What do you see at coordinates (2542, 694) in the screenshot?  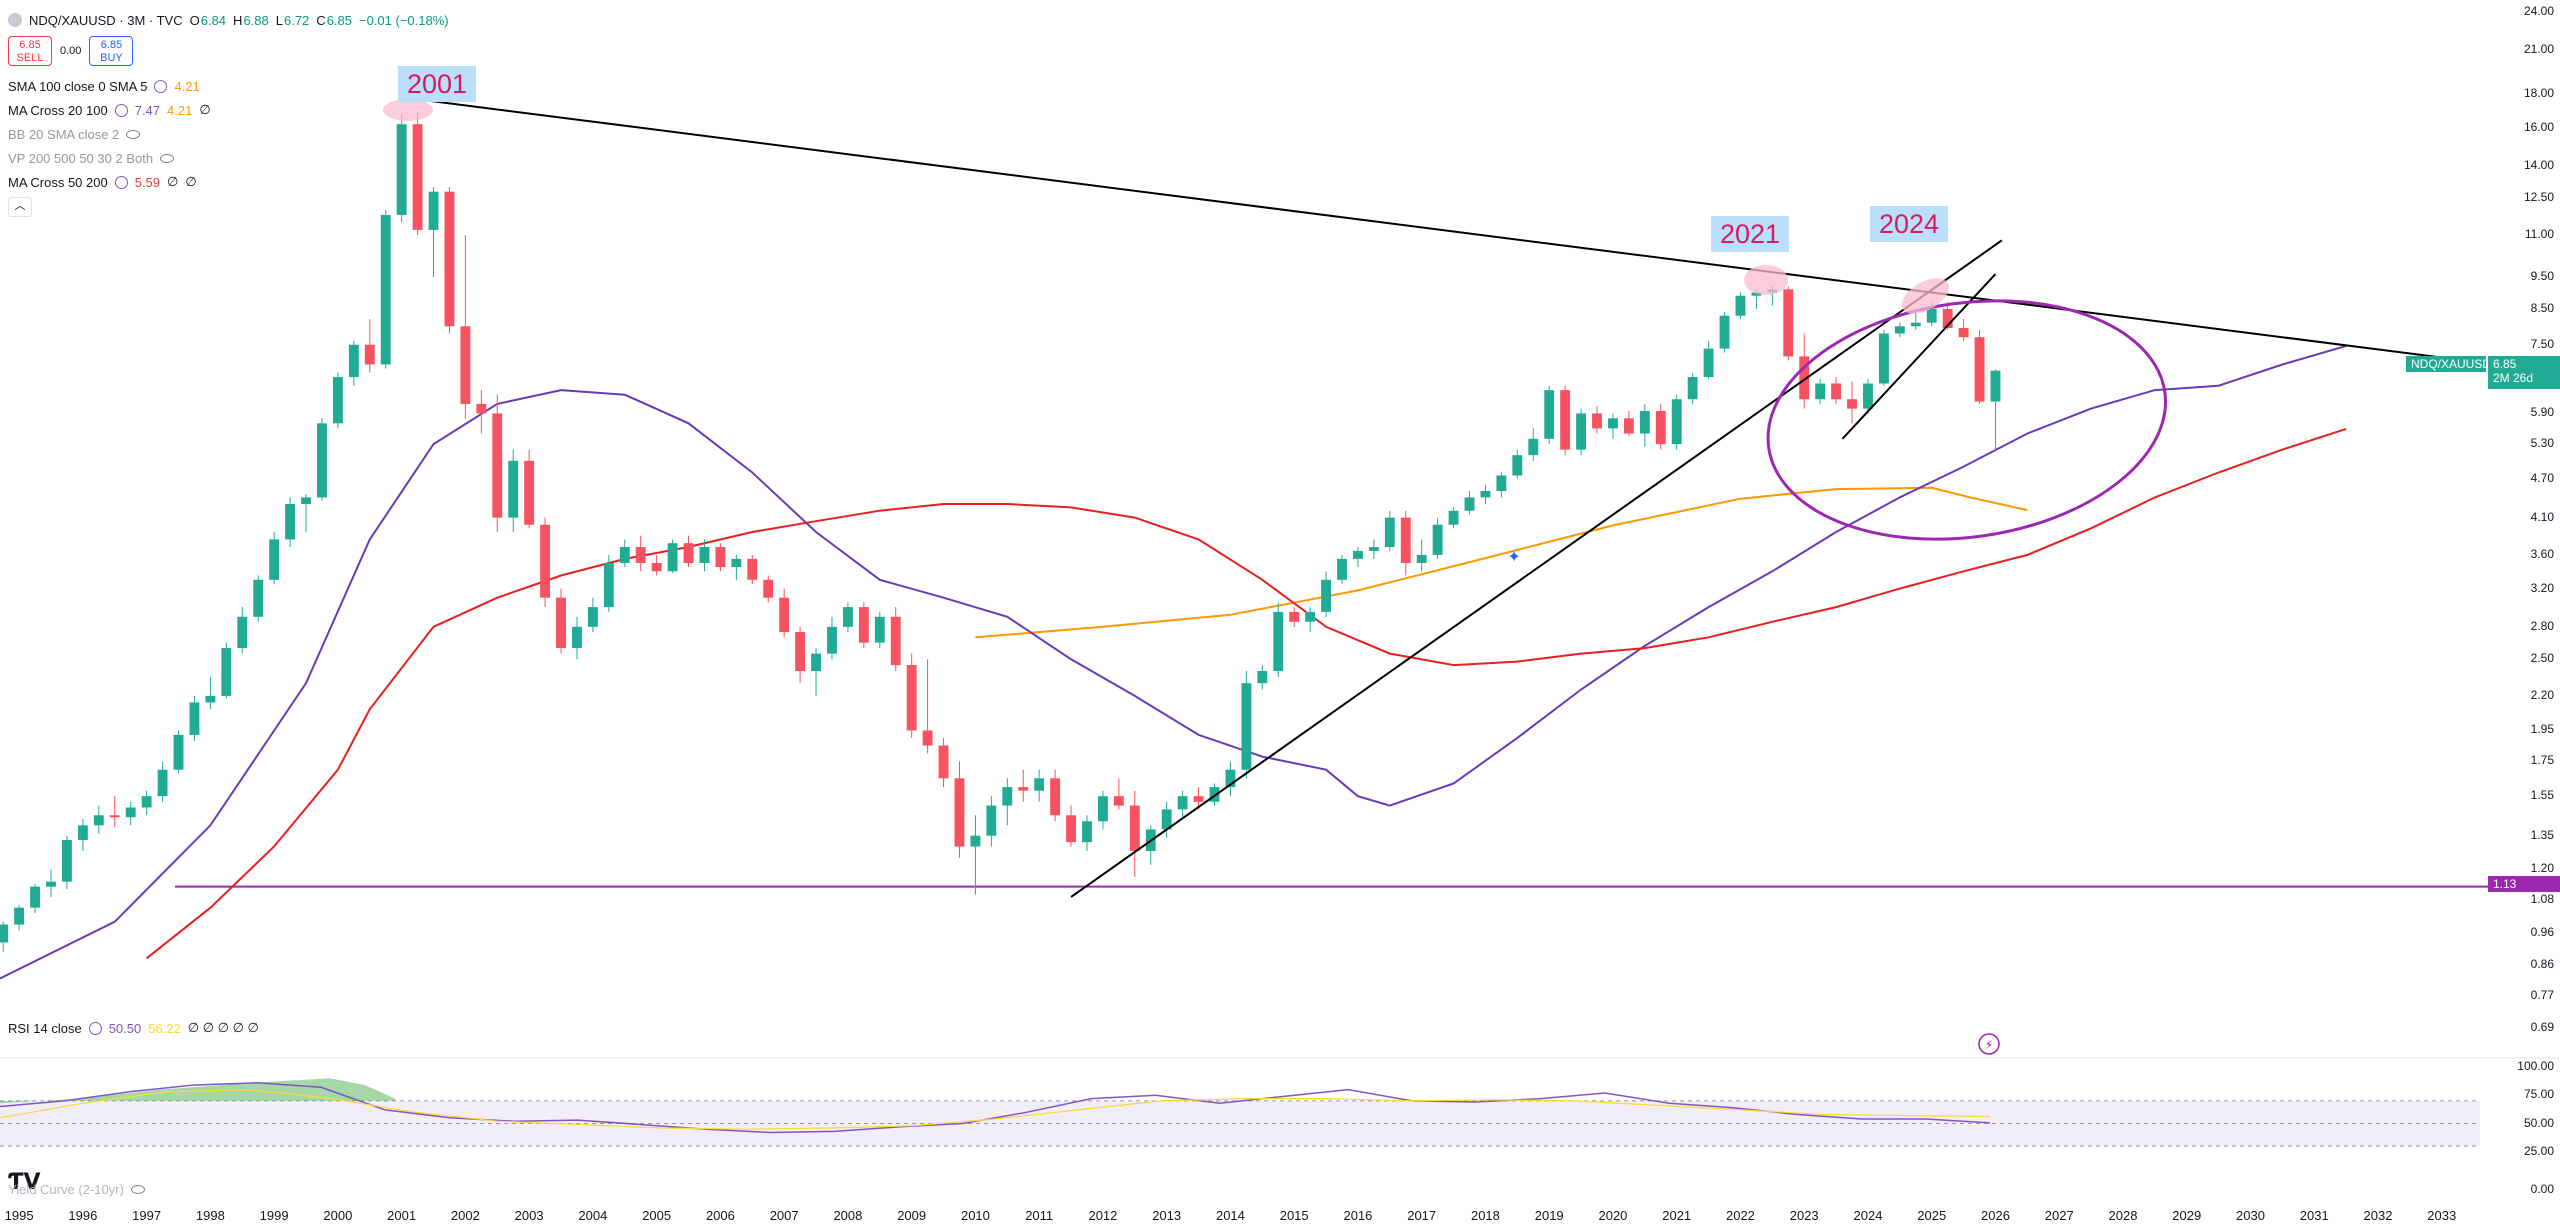 I see `price-tick: 2.20` at bounding box center [2542, 694].